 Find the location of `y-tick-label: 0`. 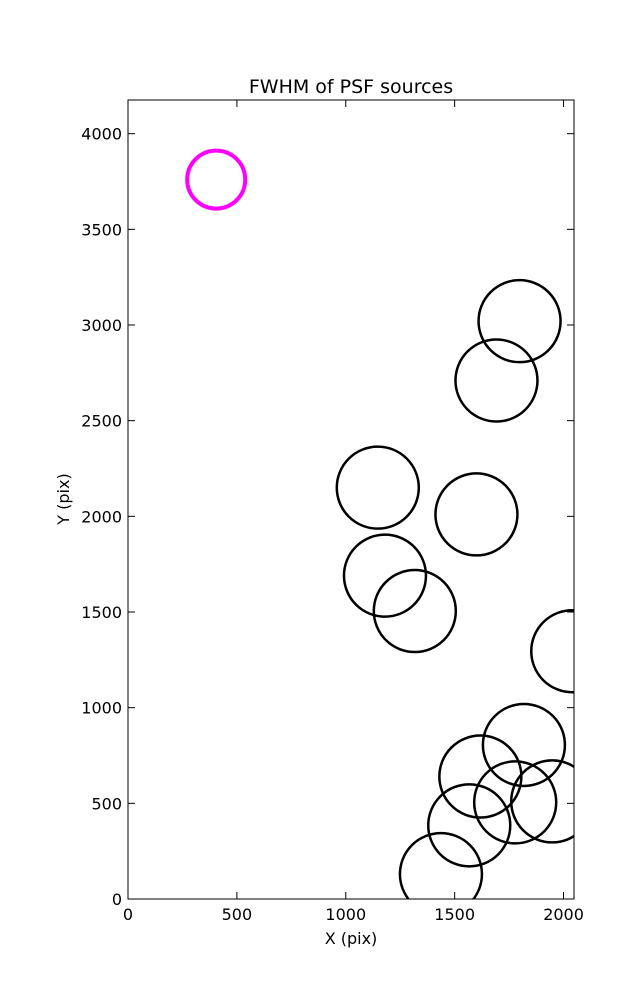

y-tick-label: 0 is located at coordinates (117, 899).